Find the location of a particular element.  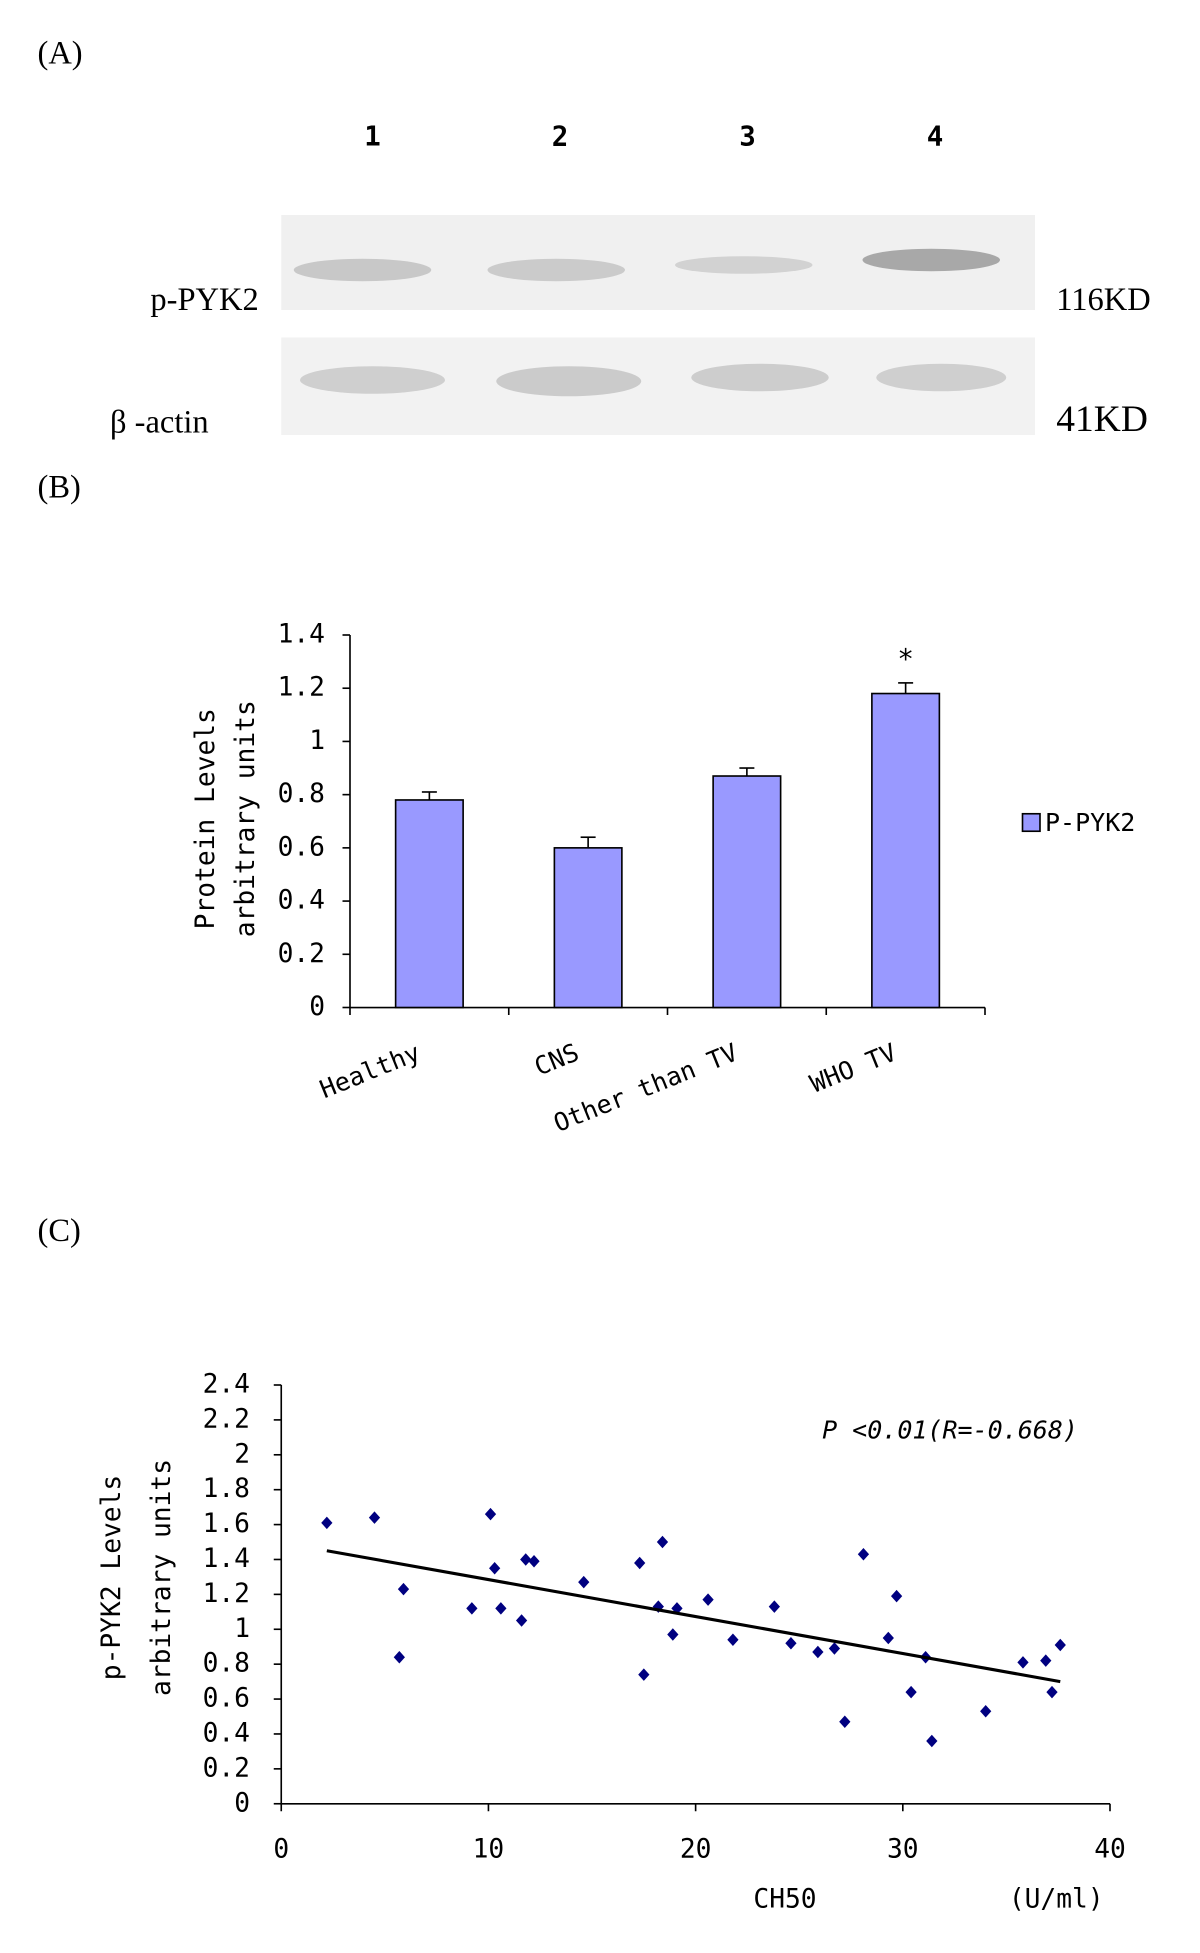

x-axis-unit: (U/ml) is located at coordinates (1056, 1900).